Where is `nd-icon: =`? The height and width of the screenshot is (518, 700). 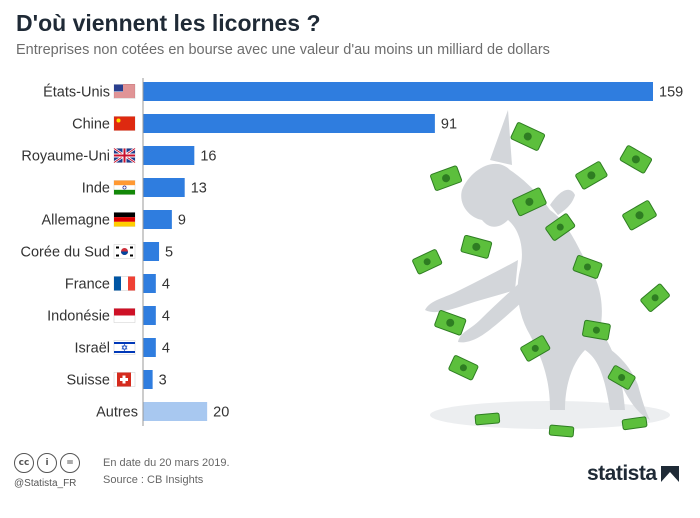
nd-icon: = is located at coordinates (70, 463).